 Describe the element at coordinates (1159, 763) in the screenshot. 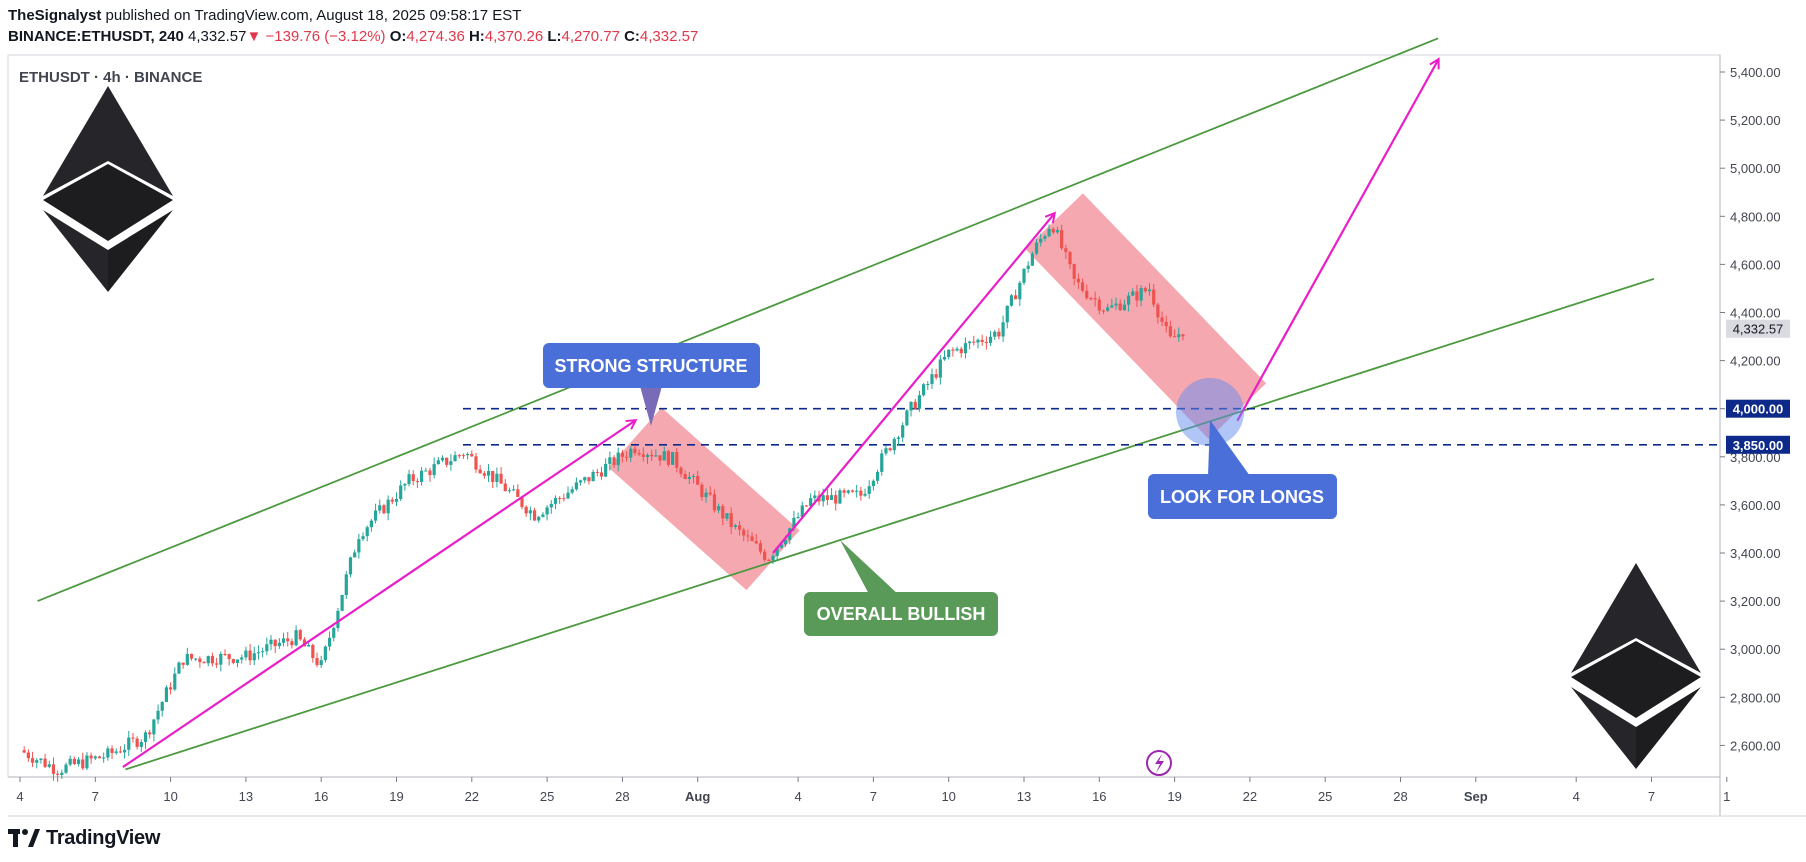

I see `lightning-icon` at that location.